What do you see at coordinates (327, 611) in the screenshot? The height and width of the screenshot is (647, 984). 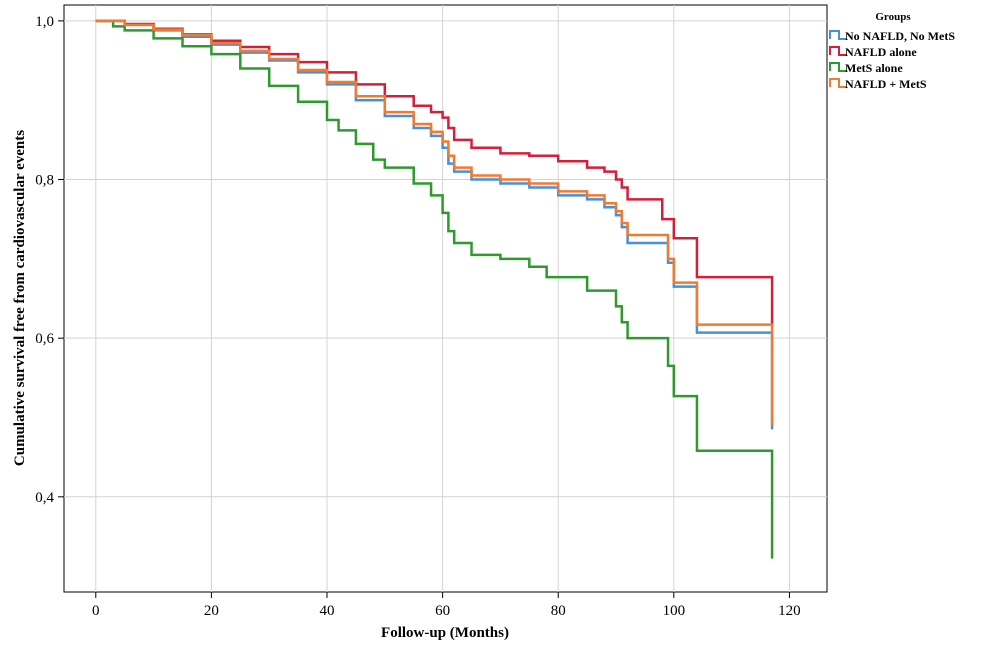 I see `x-tick-label: 40` at bounding box center [327, 611].